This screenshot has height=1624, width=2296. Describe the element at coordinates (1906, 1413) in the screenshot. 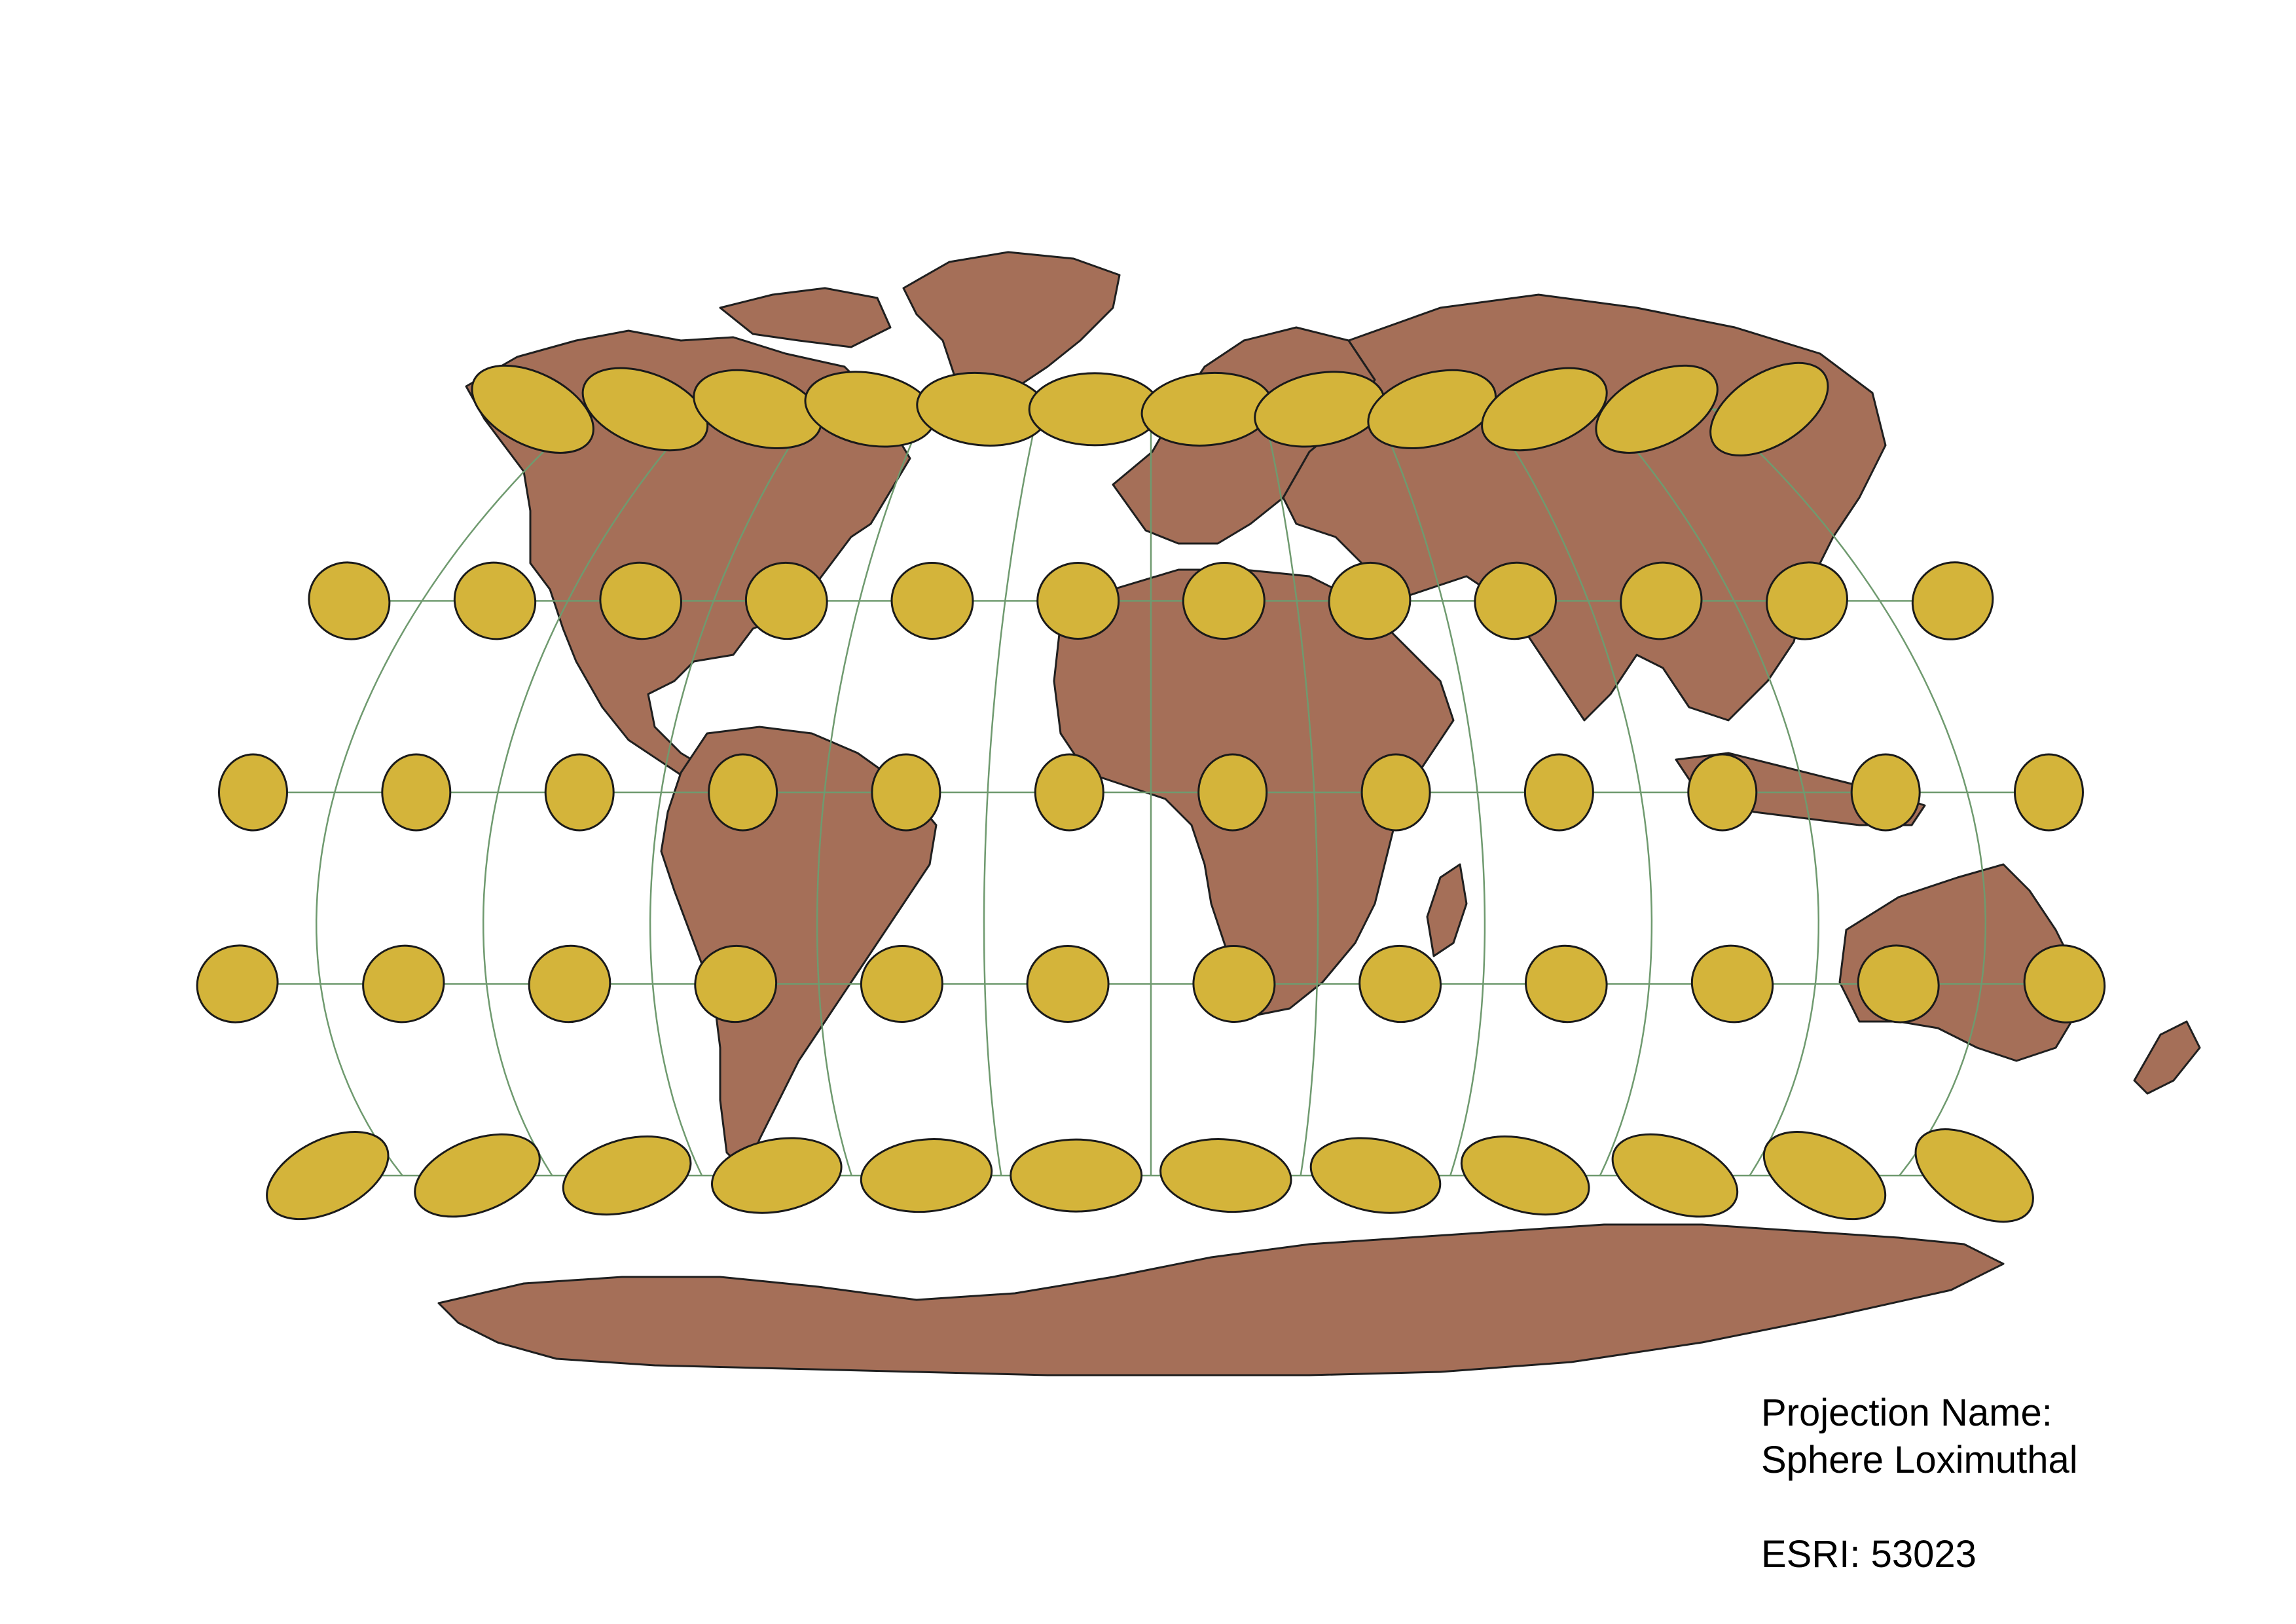

I see `projection-label: Projection Name:` at that location.